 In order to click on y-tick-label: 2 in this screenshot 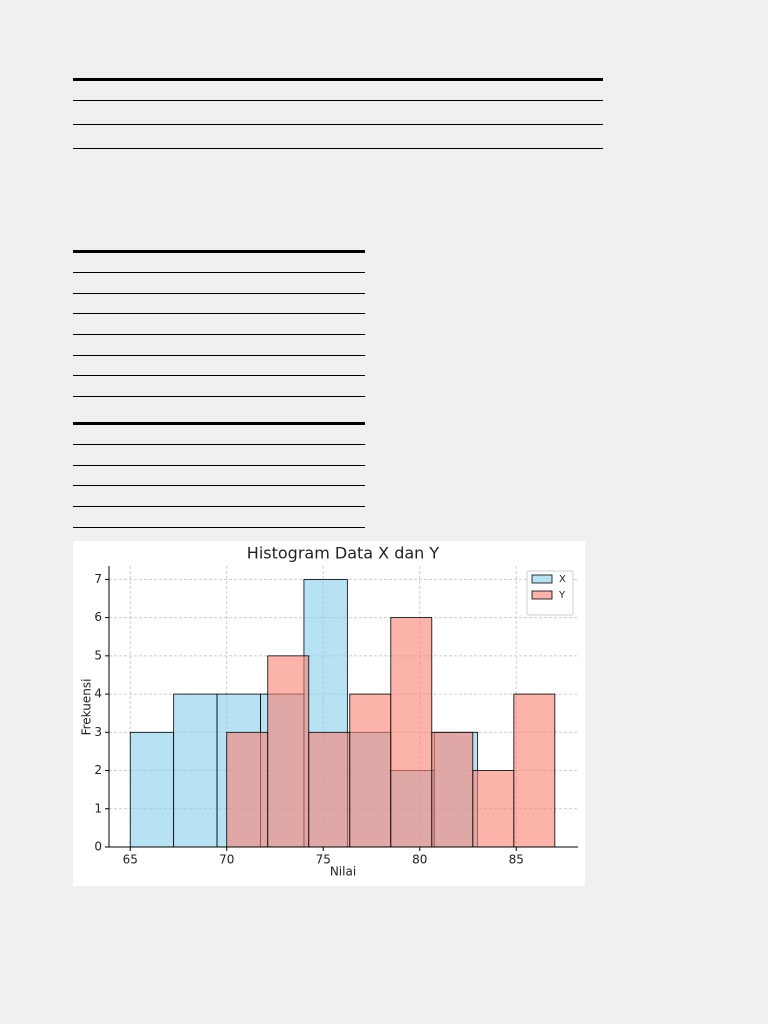, I will do `click(98, 770)`.